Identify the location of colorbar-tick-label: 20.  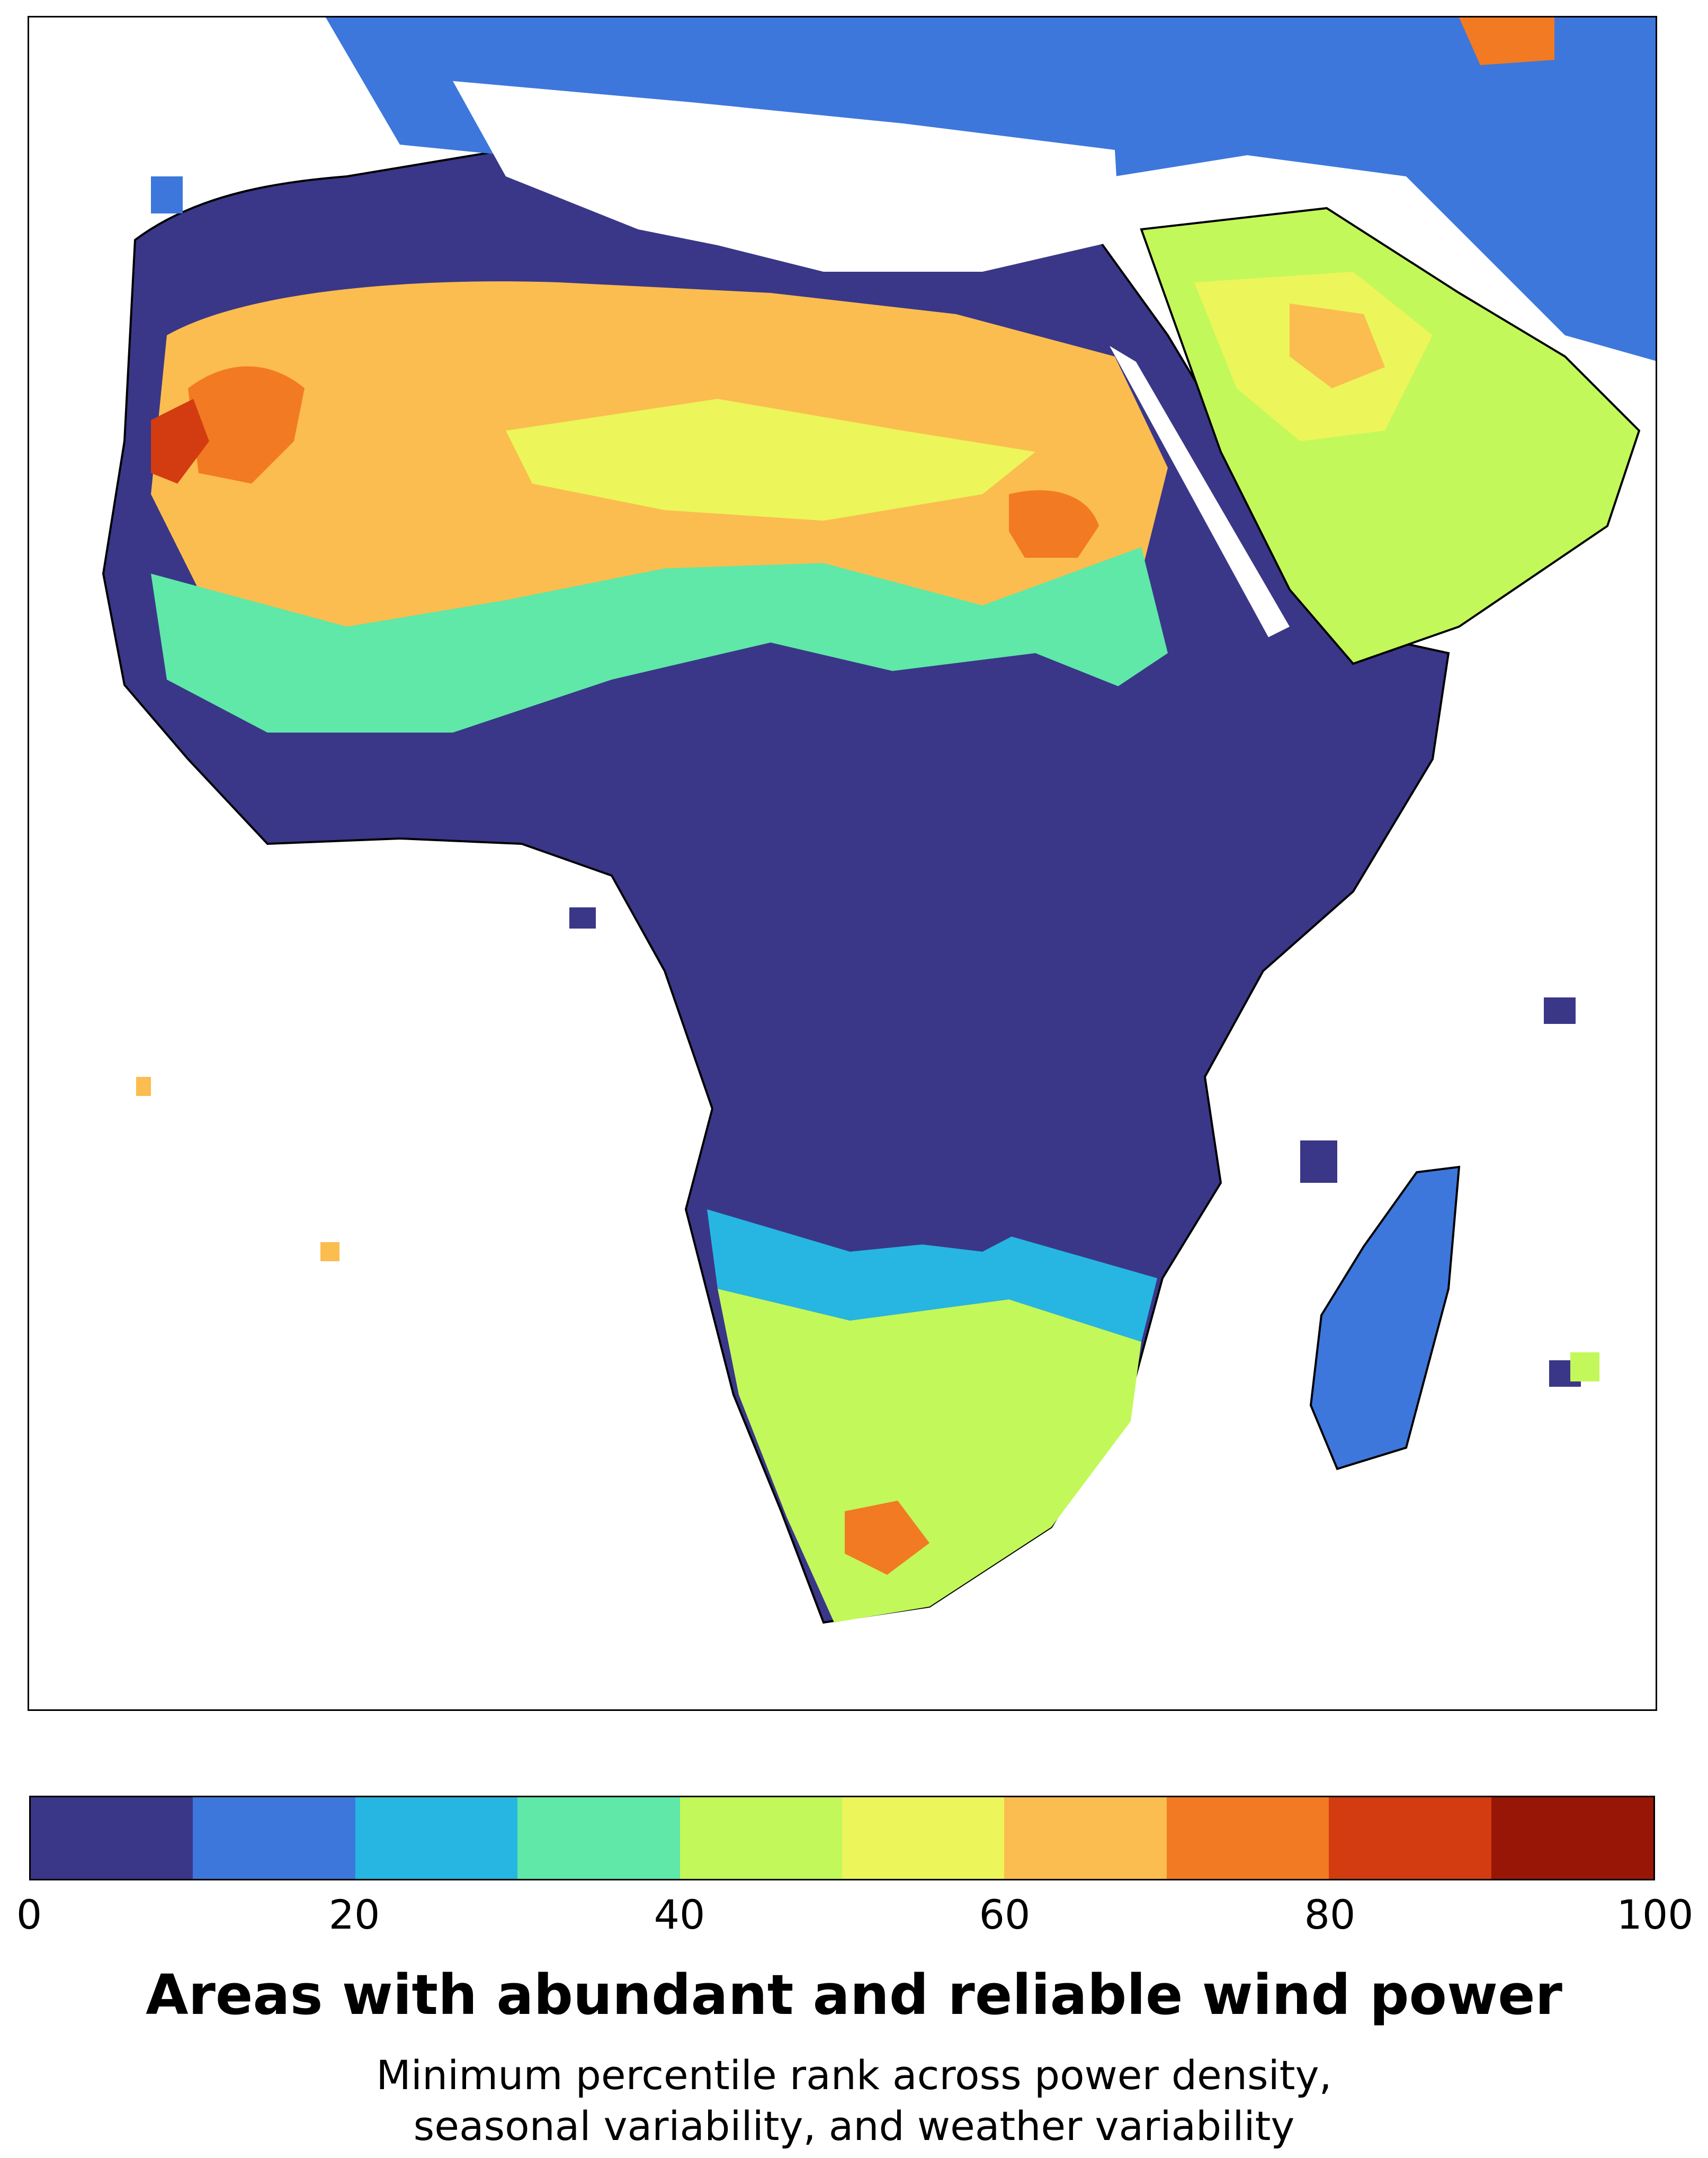
(354, 1914).